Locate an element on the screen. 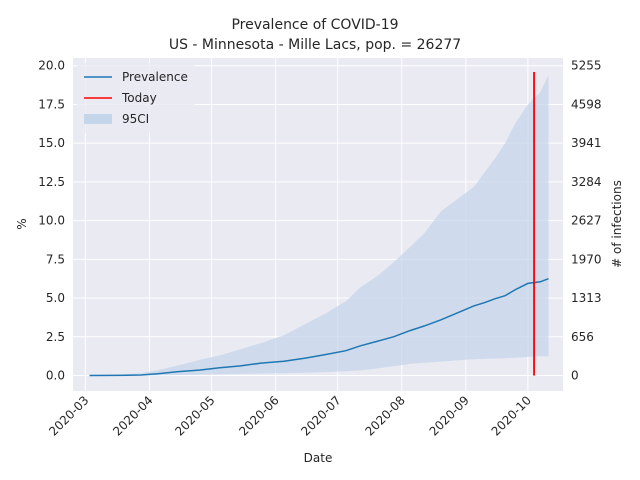 Image resolution: width=640 pixels, height=480 pixels. y-tick-label: 20.0 is located at coordinates (51, 66).